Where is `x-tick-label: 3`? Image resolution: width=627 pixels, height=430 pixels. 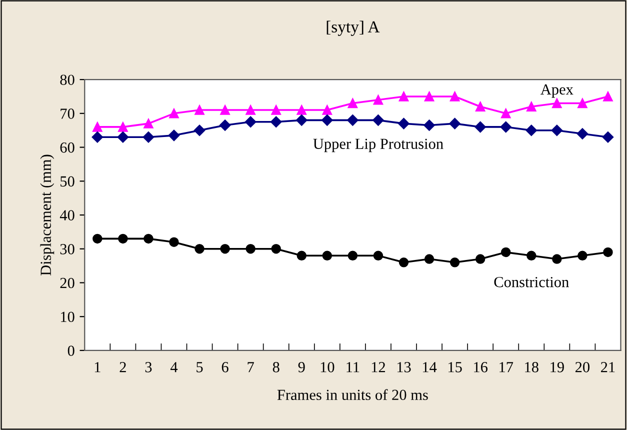
x-tick-label: 3 is located at coordinates (148, 367).